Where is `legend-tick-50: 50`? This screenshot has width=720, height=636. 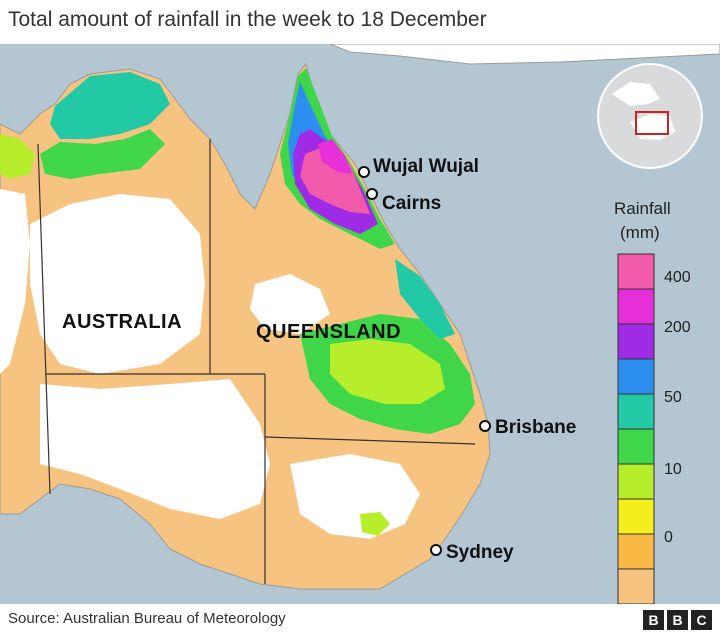
legend-tick-50: 50 is located at coordinates (673, 397).